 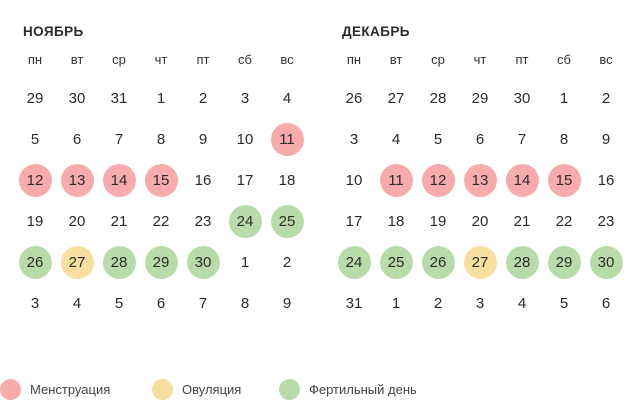 I want to click on weekday-label: вс, so click(x=606, y=59).